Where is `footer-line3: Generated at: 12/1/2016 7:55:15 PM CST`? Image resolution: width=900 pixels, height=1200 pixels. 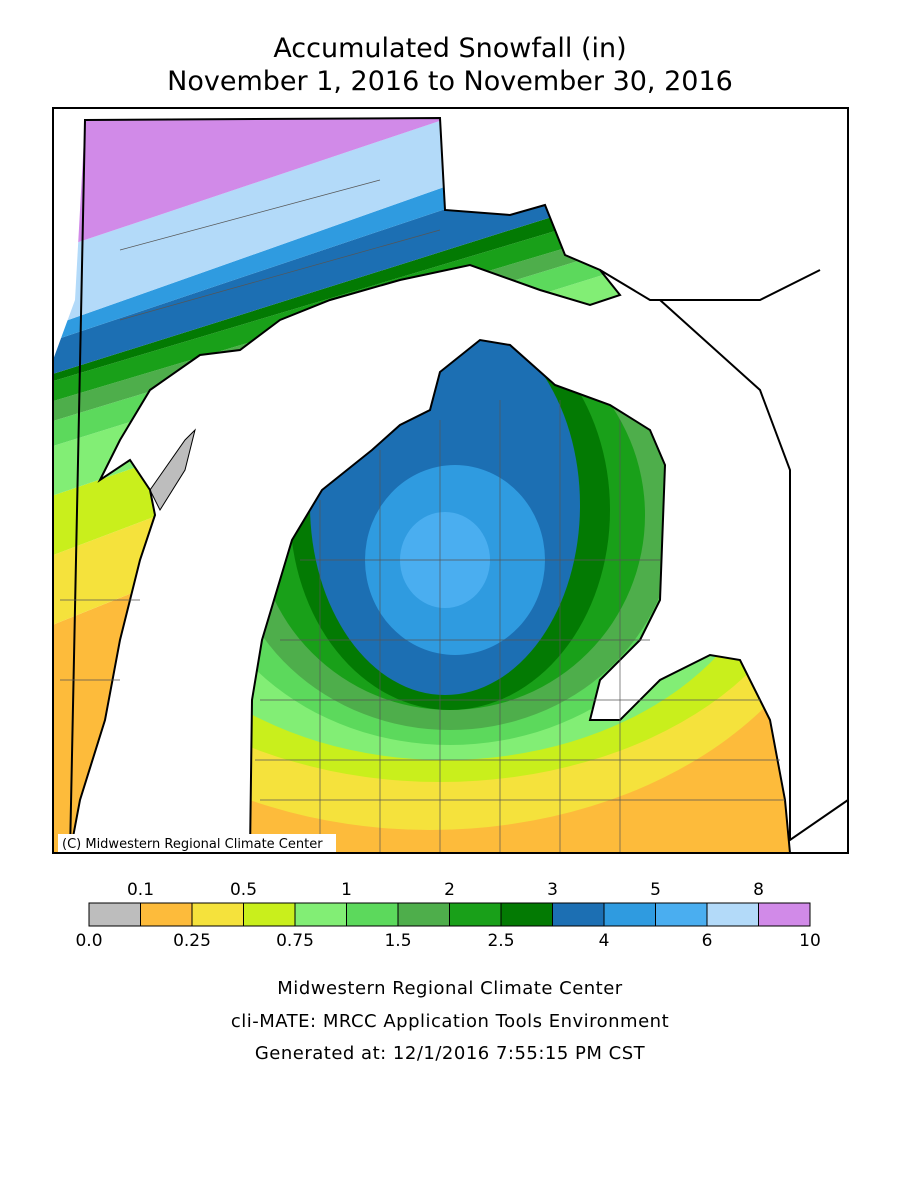
footer-line3: Generated at: 12/1/2016 7:55:15 PM CST is located at coordinates (450, 1053).